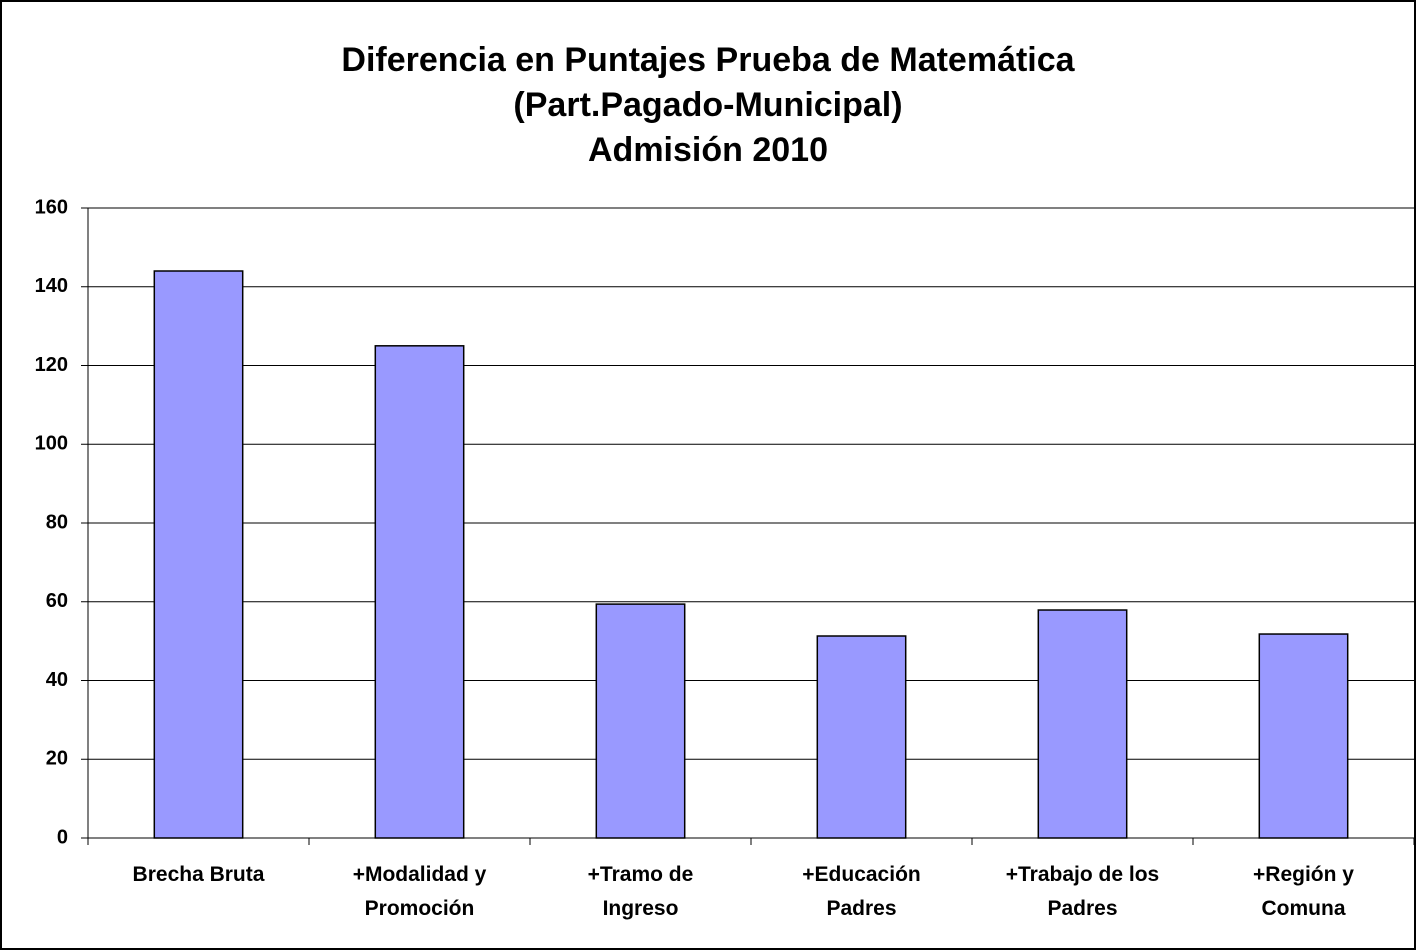 The image size is (1416, 950). I want to click on y-tick-label: 160, so click(51, 207).